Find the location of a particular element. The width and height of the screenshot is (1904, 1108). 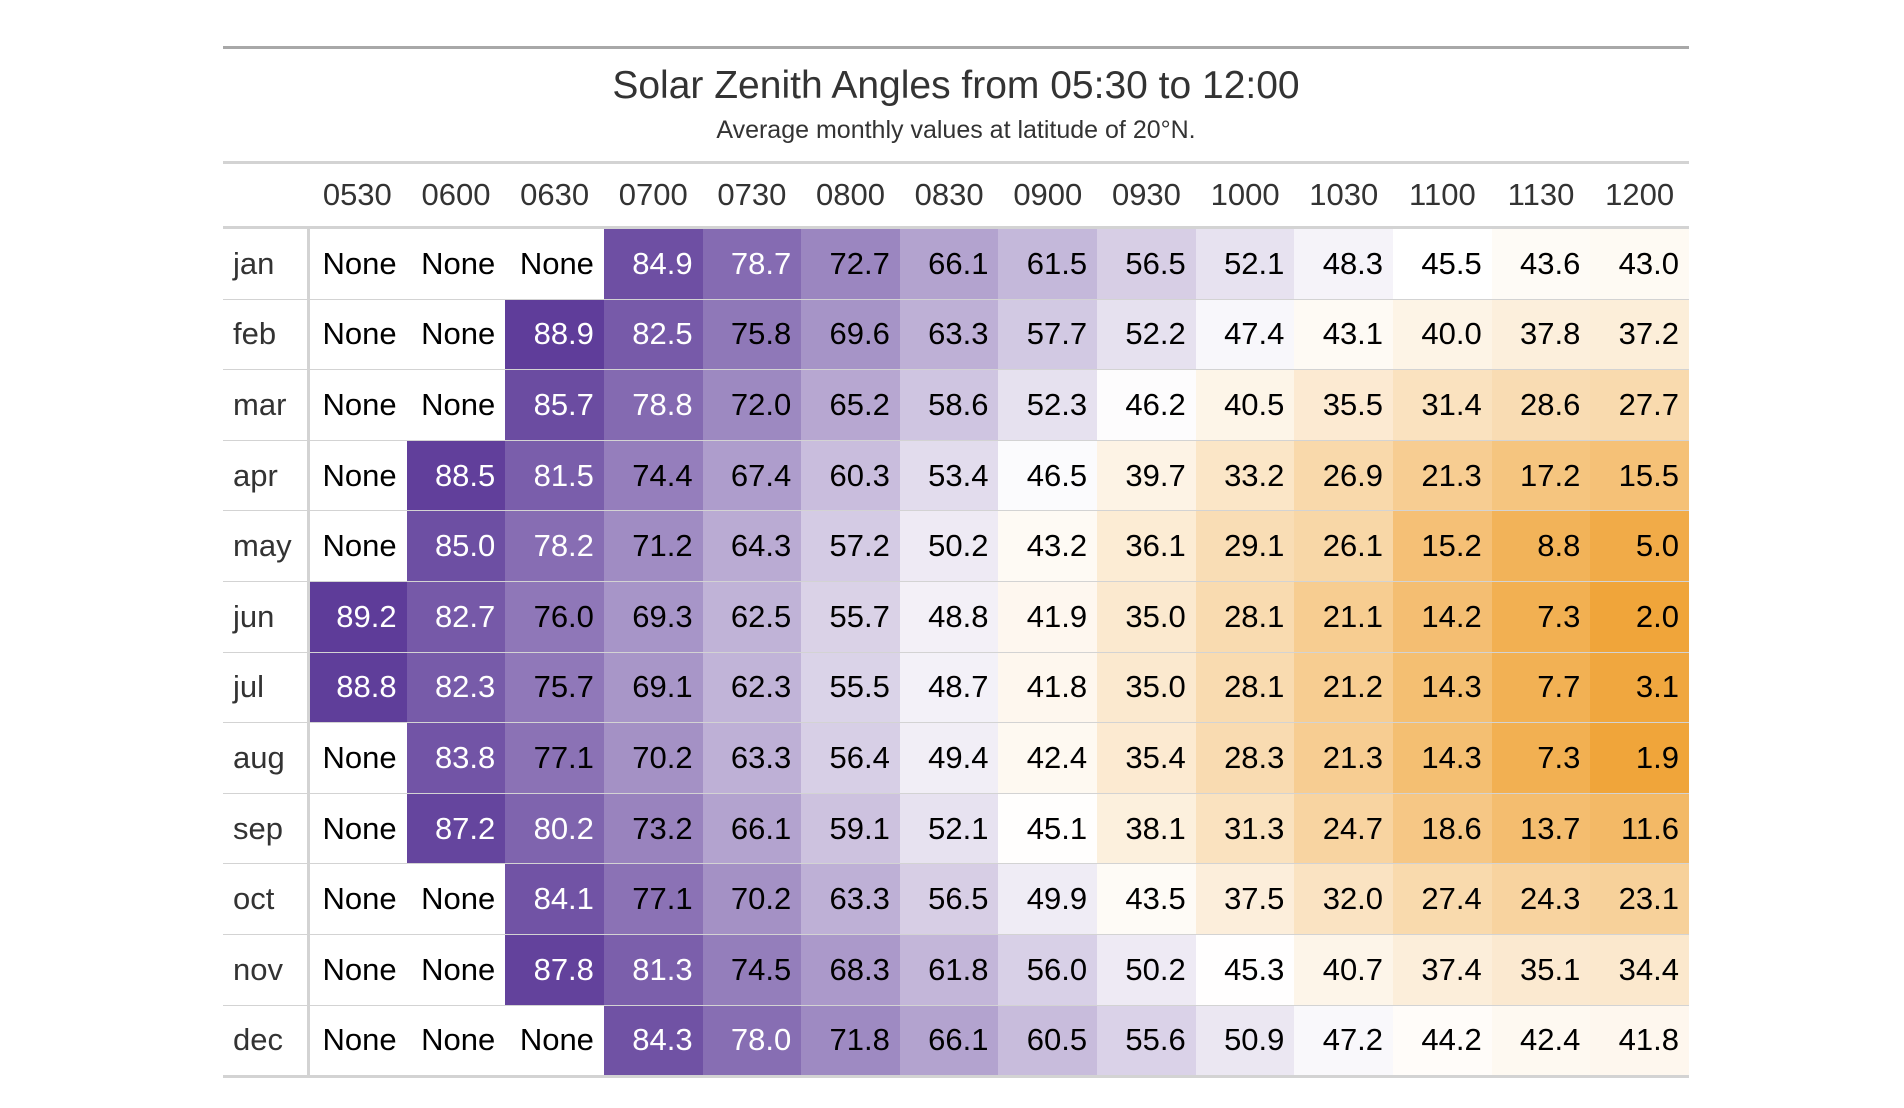

heatmap-cell-jul-1000: 28.1 is located at coordinates (1245, 687).